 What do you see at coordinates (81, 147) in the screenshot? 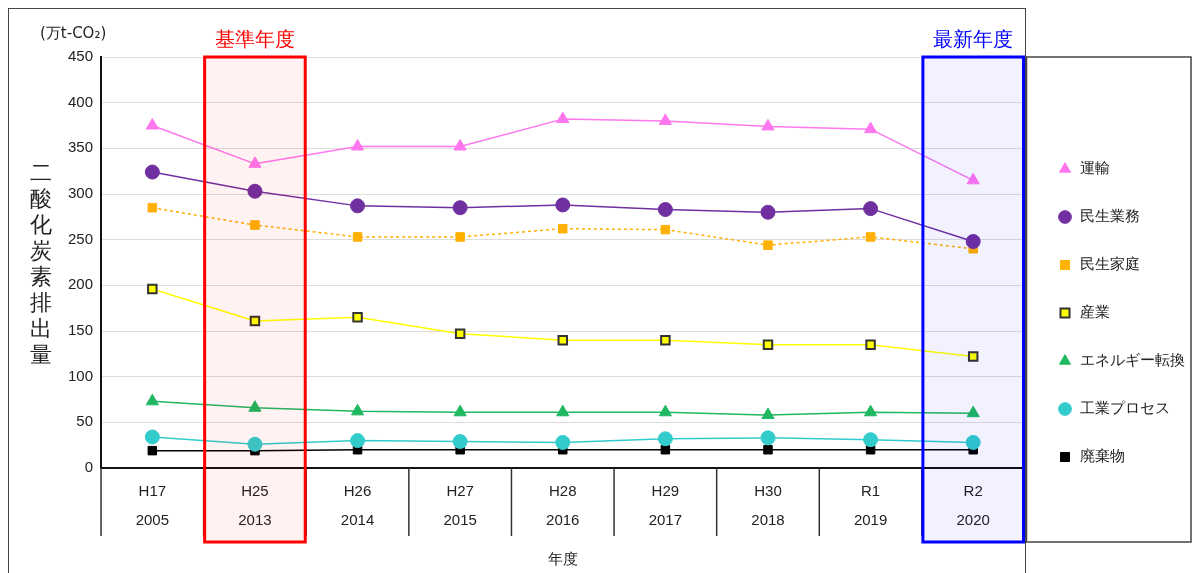
I see `y-tick-label: 350` at bounding box center [81, 147].